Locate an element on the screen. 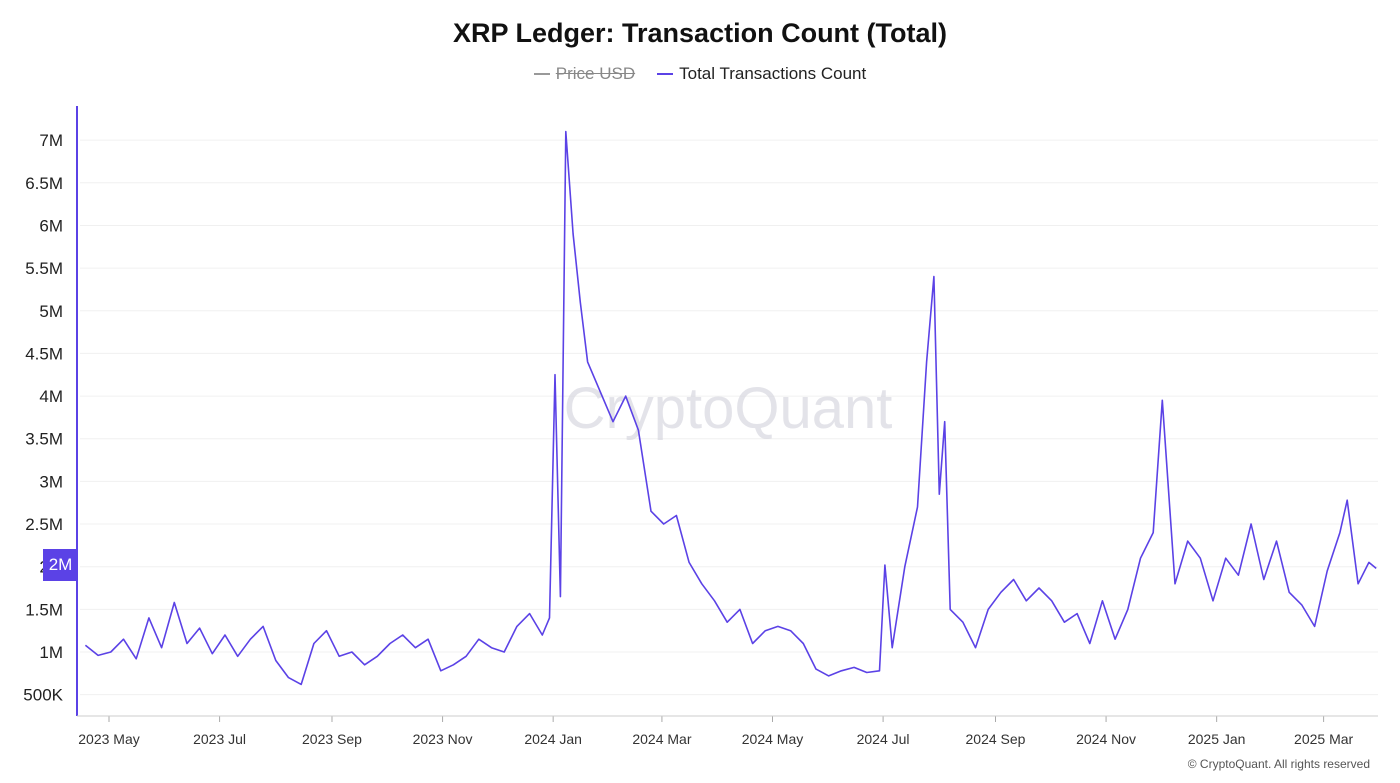 This screenshot has height=783, width=1400. y-tick-label: 4M is located at coordinates (51, 396).